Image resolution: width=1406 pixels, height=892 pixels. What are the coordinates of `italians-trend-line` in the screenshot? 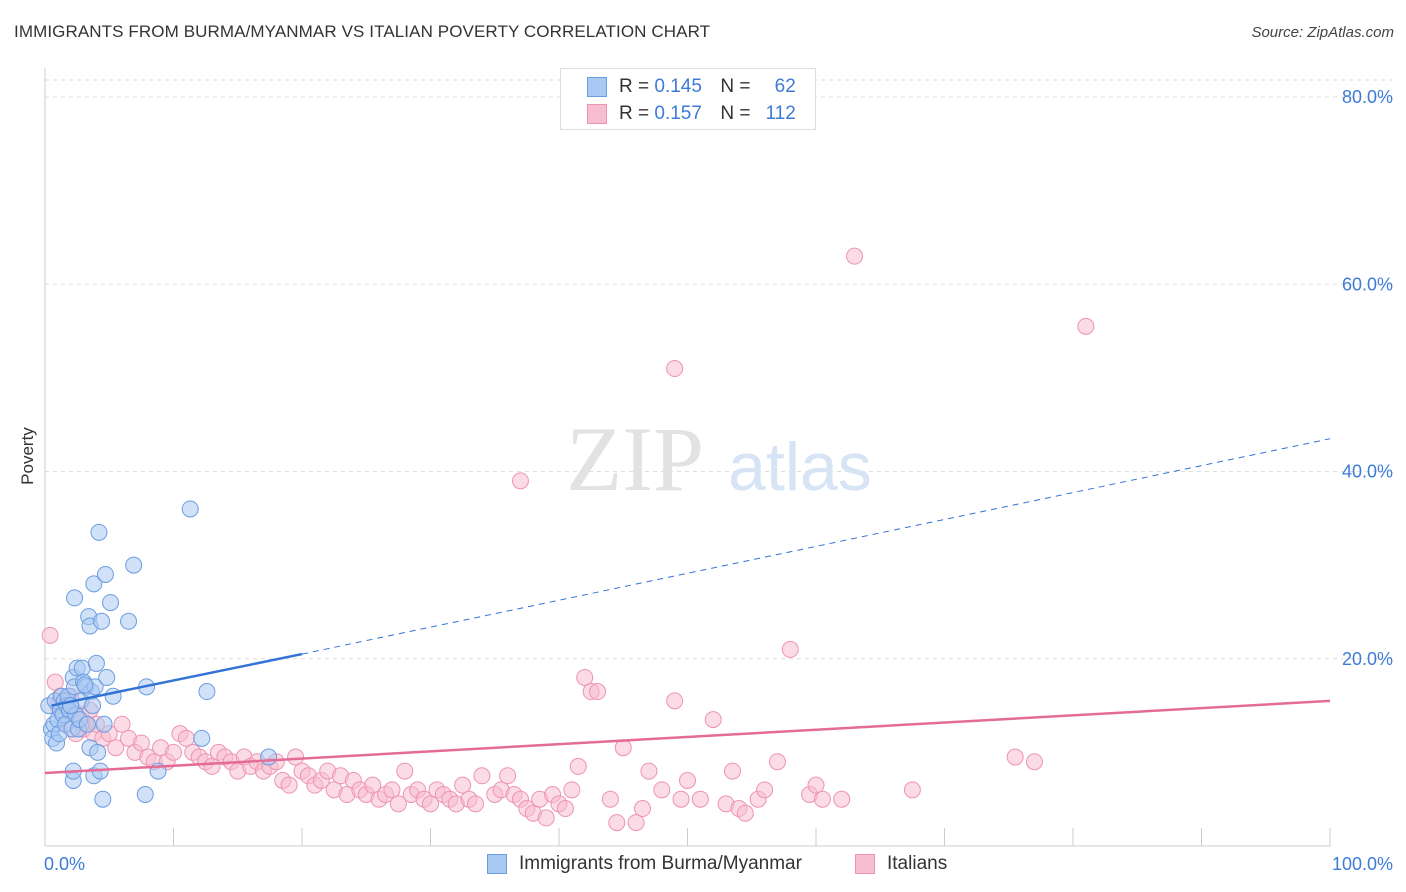 It's located at (687, 737).